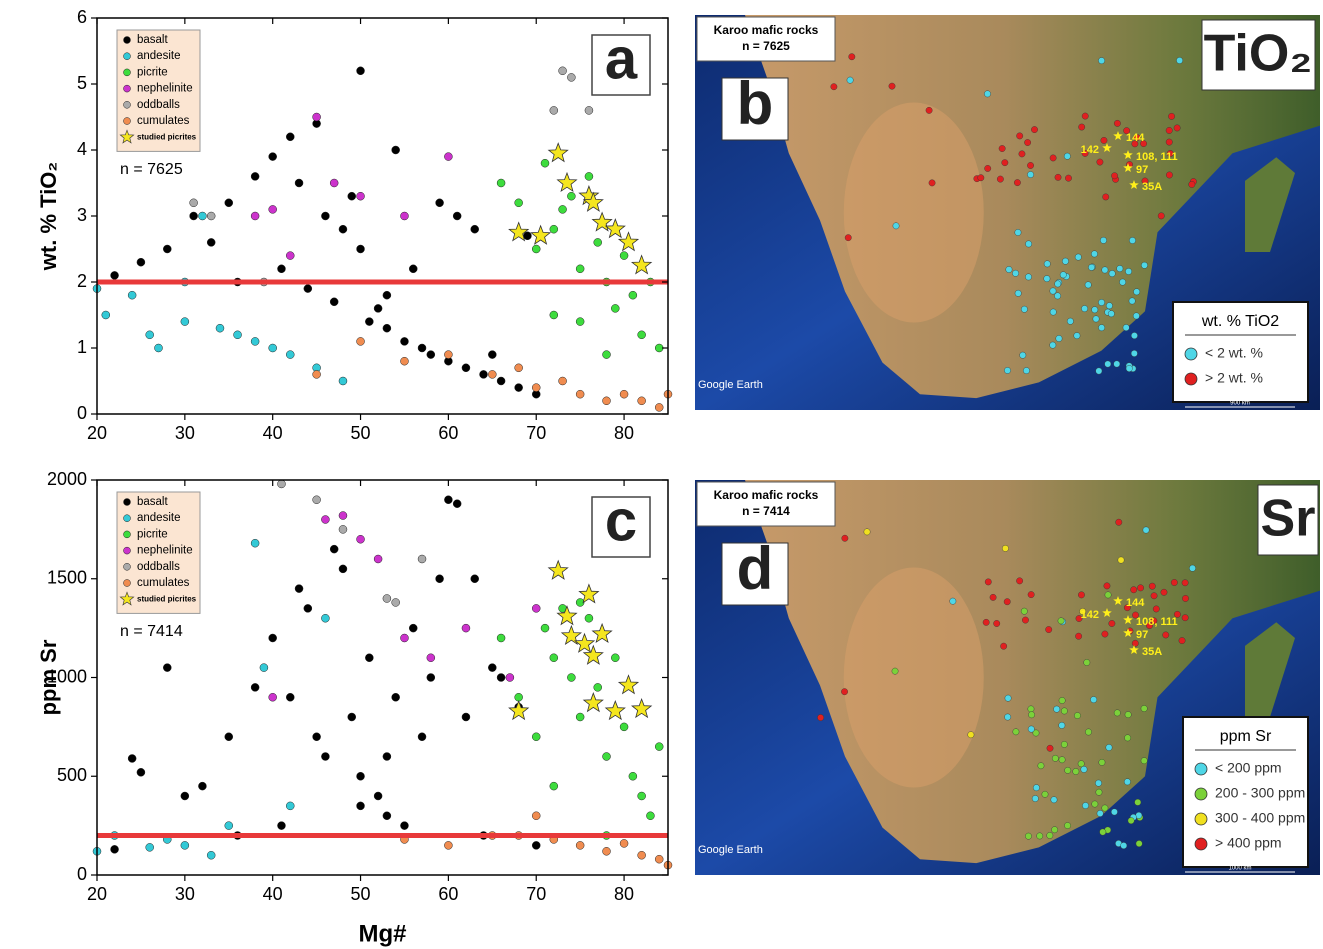  I want to click on y-tick-label: 1, so click(82, 347).